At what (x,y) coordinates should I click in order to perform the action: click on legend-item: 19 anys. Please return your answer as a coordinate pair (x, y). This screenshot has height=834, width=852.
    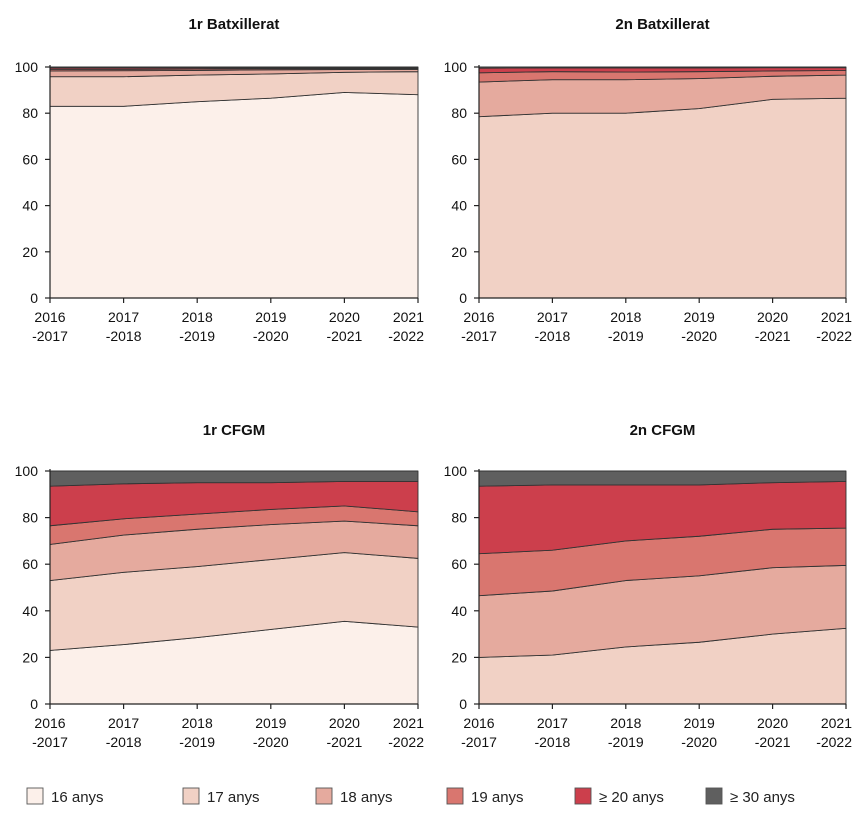
    Looking at the image, I should click on (485, 796).